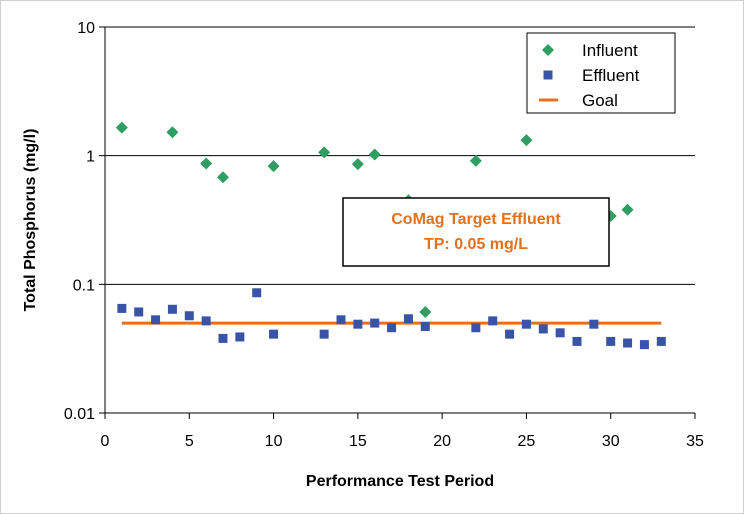 This screenshot has height=514, width=744. I want to click on legend-items: Influent Effluent Goal, so click(589, 75).